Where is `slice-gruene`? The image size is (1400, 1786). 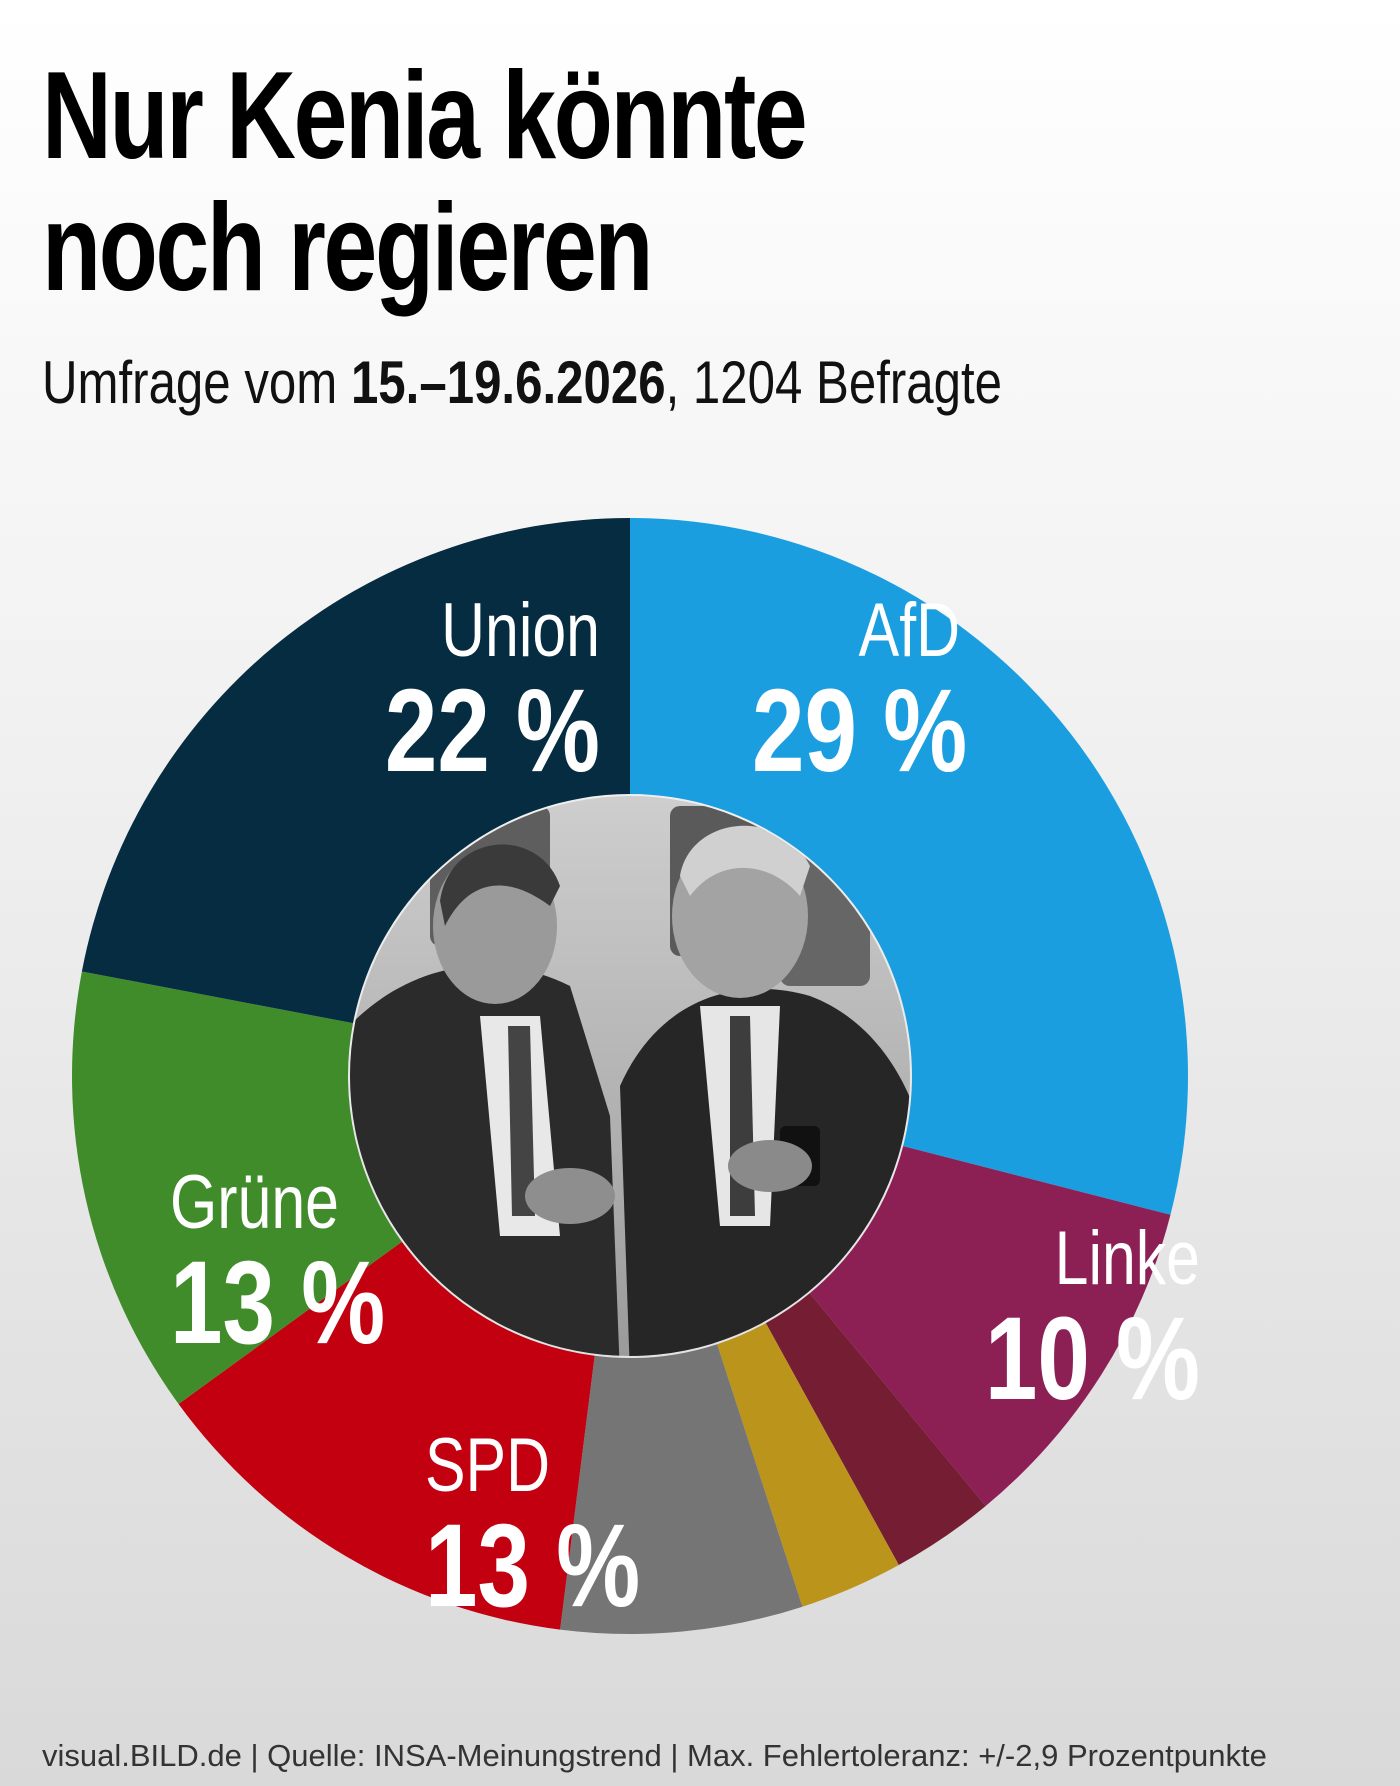 slice-gruene is located at coordinates (237, 1187).